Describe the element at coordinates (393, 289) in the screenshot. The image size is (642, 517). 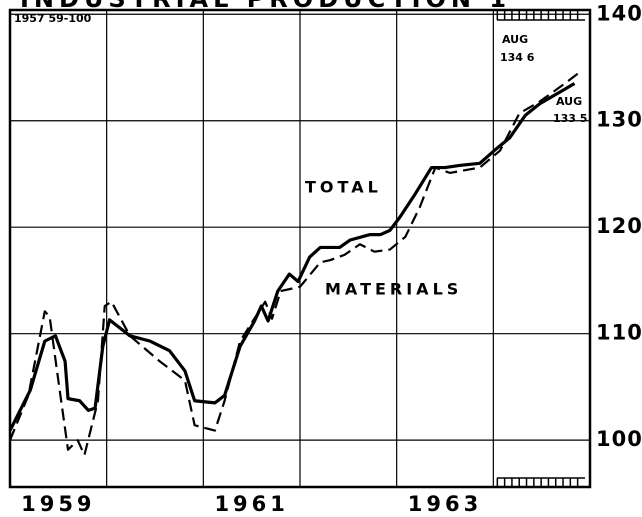
I see `series-label: MATERIALS` at that location.